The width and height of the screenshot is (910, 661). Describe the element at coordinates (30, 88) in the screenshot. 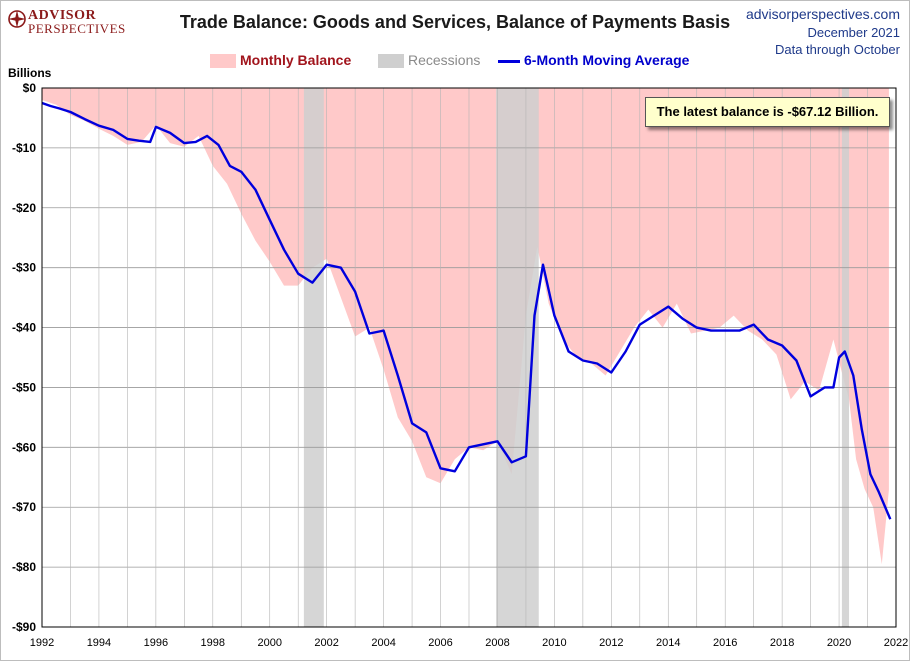

I see `y-tick-label: $0` at that location.